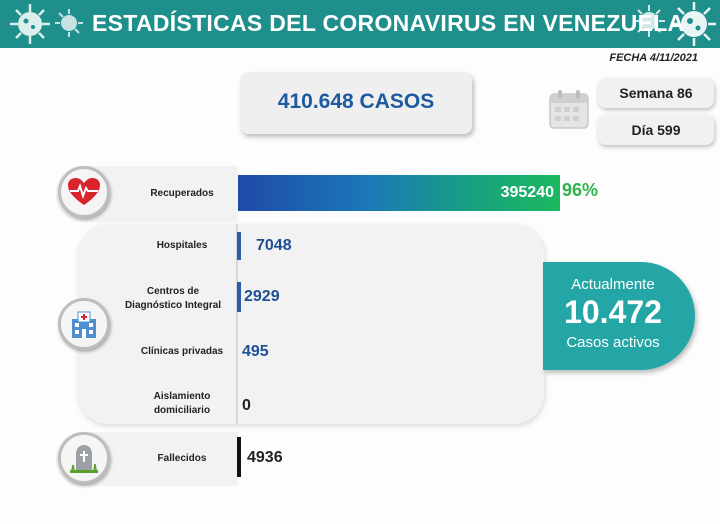 The width and height of the screenshot is (720, 524). What do you see at coordinates (656, 130) in the screenshot?
I see `day-badge: Día 599` at bounding box center [656, 130].